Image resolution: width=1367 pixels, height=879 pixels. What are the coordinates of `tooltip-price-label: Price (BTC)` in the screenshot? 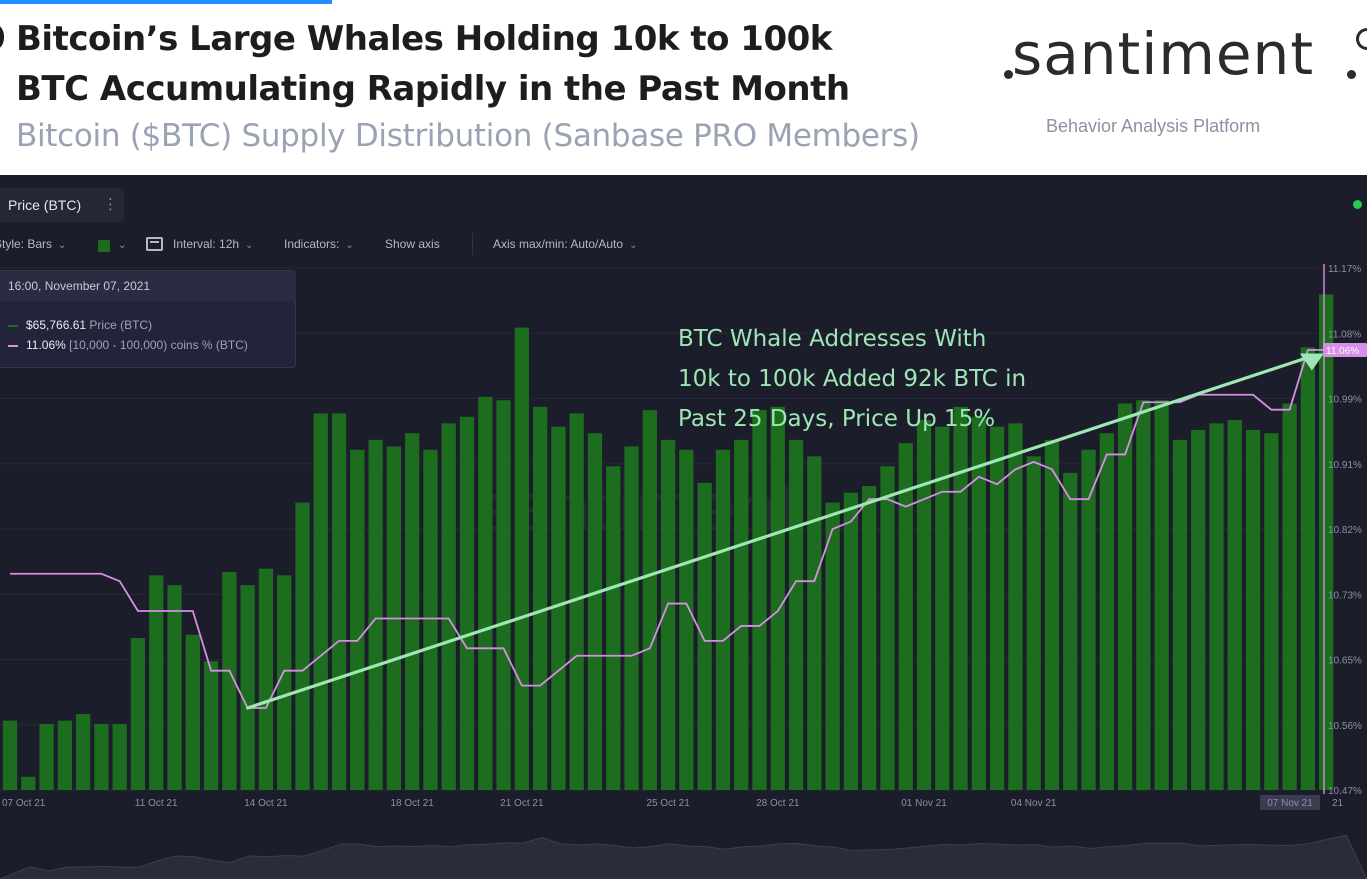 It's located at (121, 325).